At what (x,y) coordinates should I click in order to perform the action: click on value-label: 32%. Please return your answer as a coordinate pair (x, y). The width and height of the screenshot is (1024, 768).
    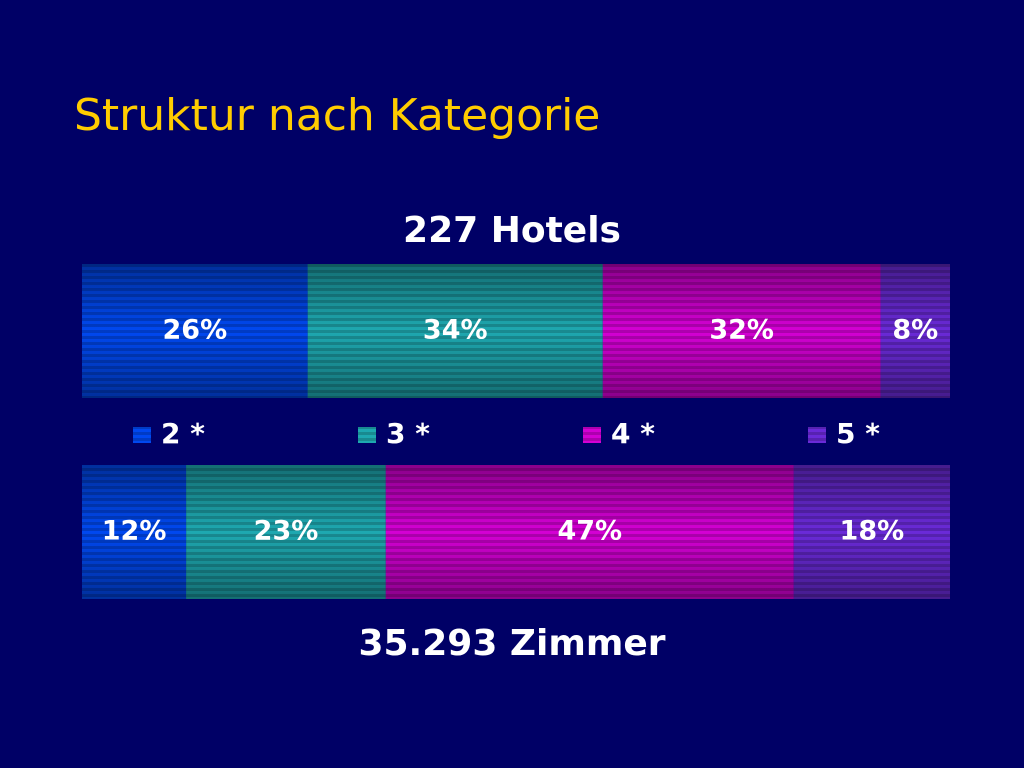
    Looking at the image, I should click on (741, 330).